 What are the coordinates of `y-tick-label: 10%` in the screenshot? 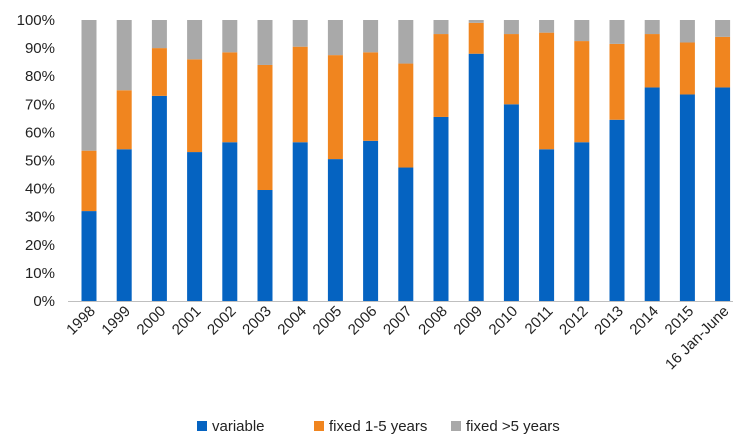 It's located at (40, 273).